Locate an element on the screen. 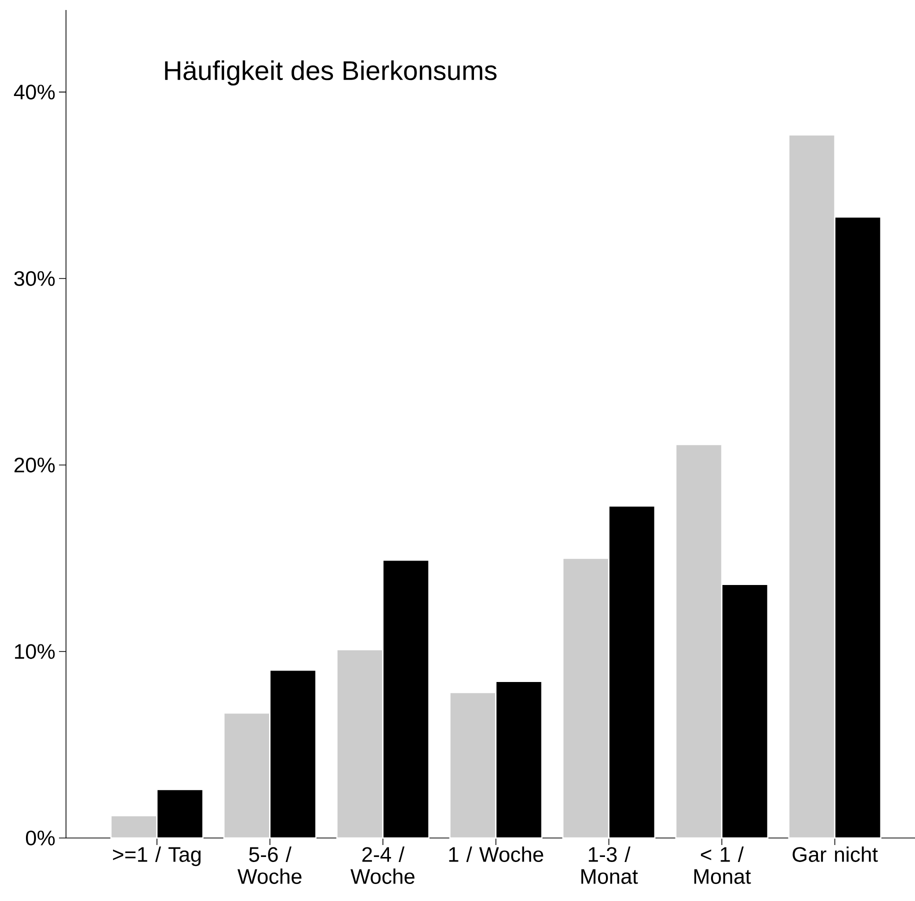 This screenshot has height=901, width=915. y-tick-label: 0% is located at coordinates (40, 838).